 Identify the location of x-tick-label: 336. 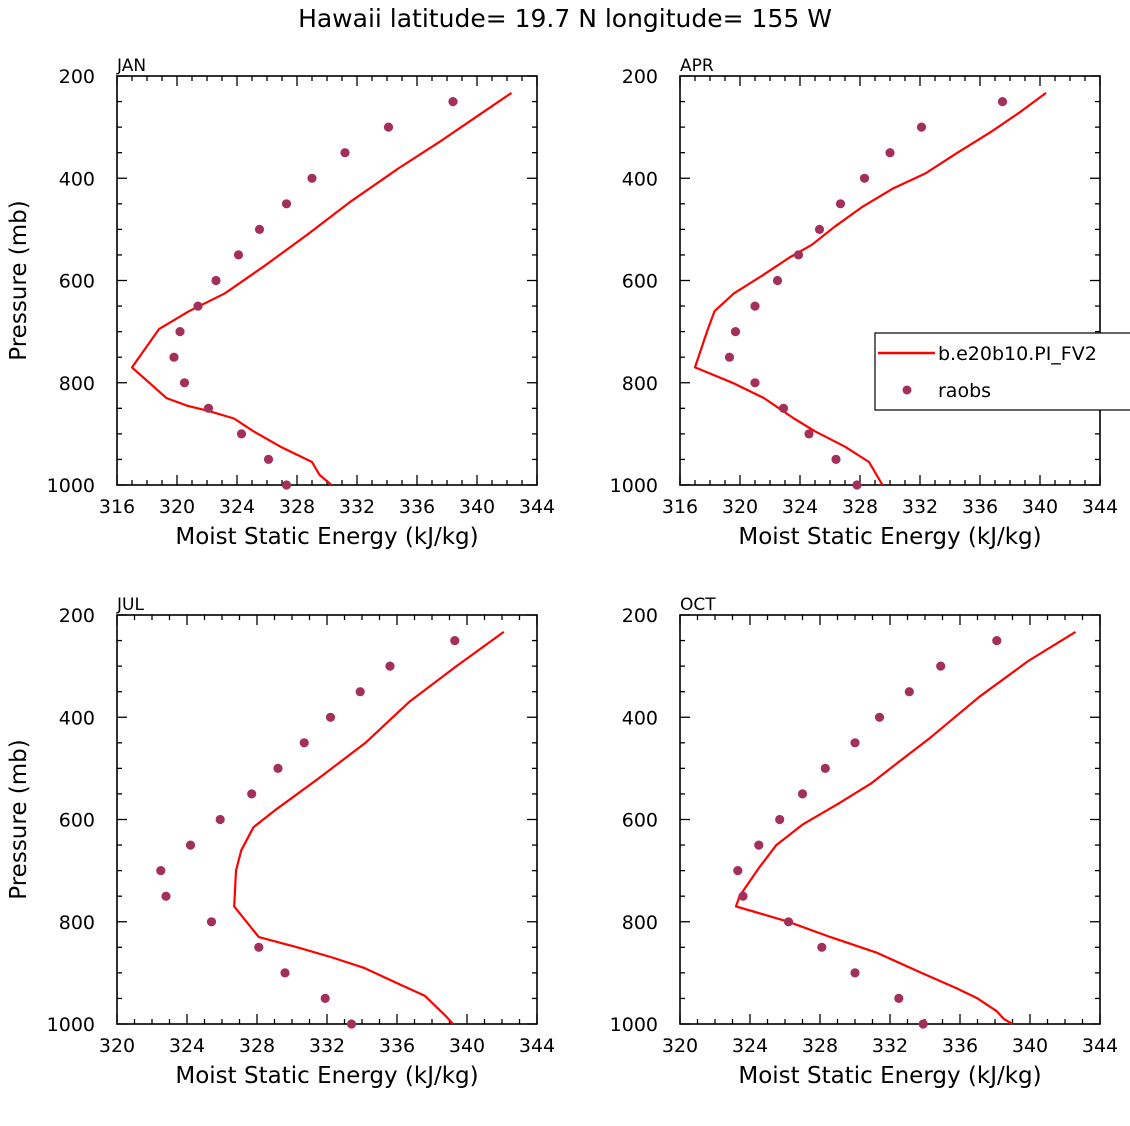
(980, 507).